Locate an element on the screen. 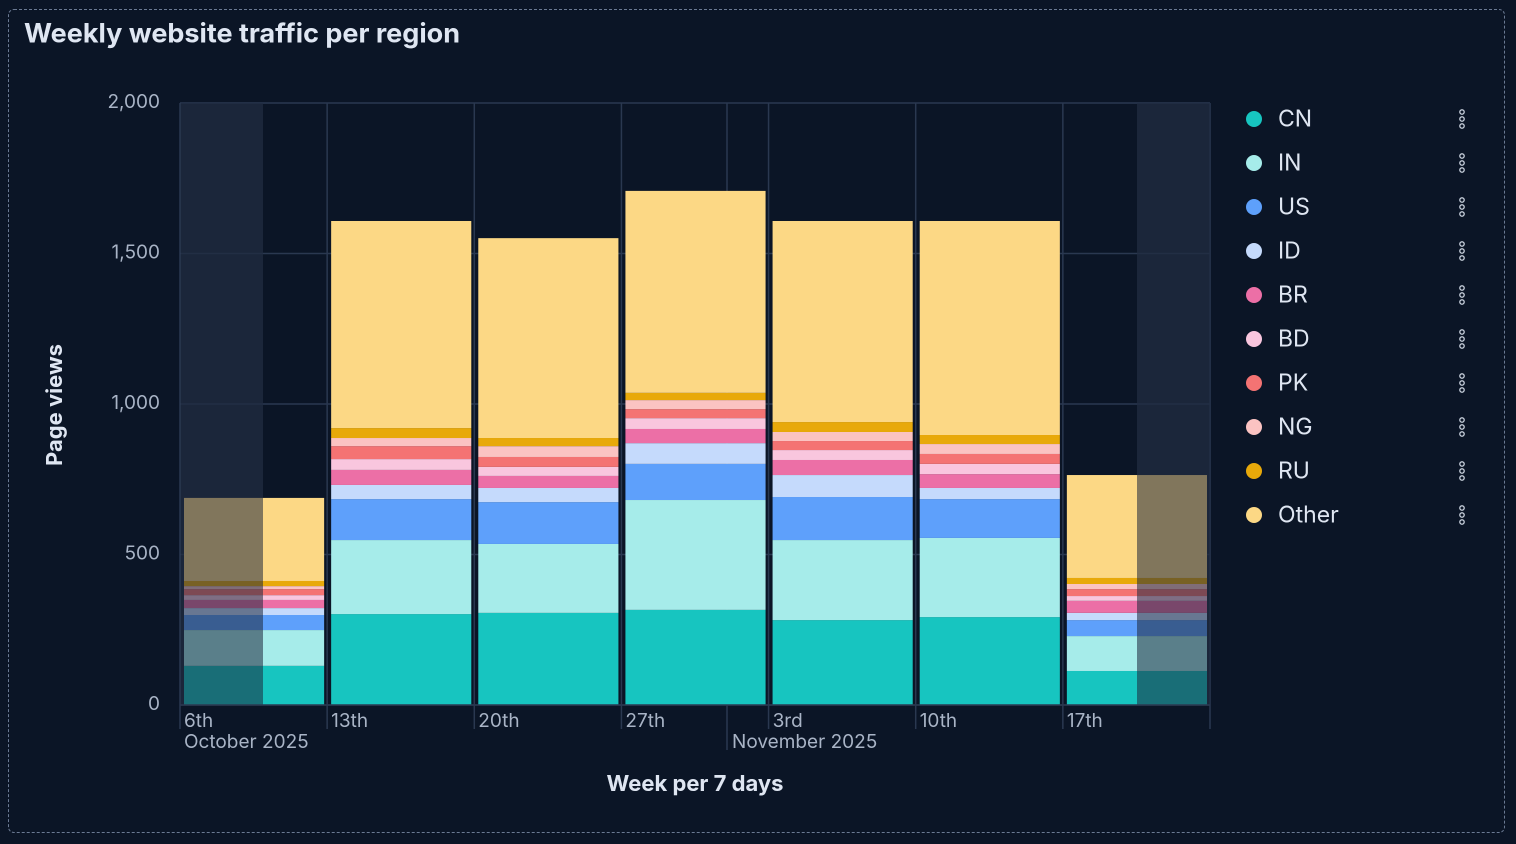  x-tick-label: 6th is located at coordinates (198, 720).